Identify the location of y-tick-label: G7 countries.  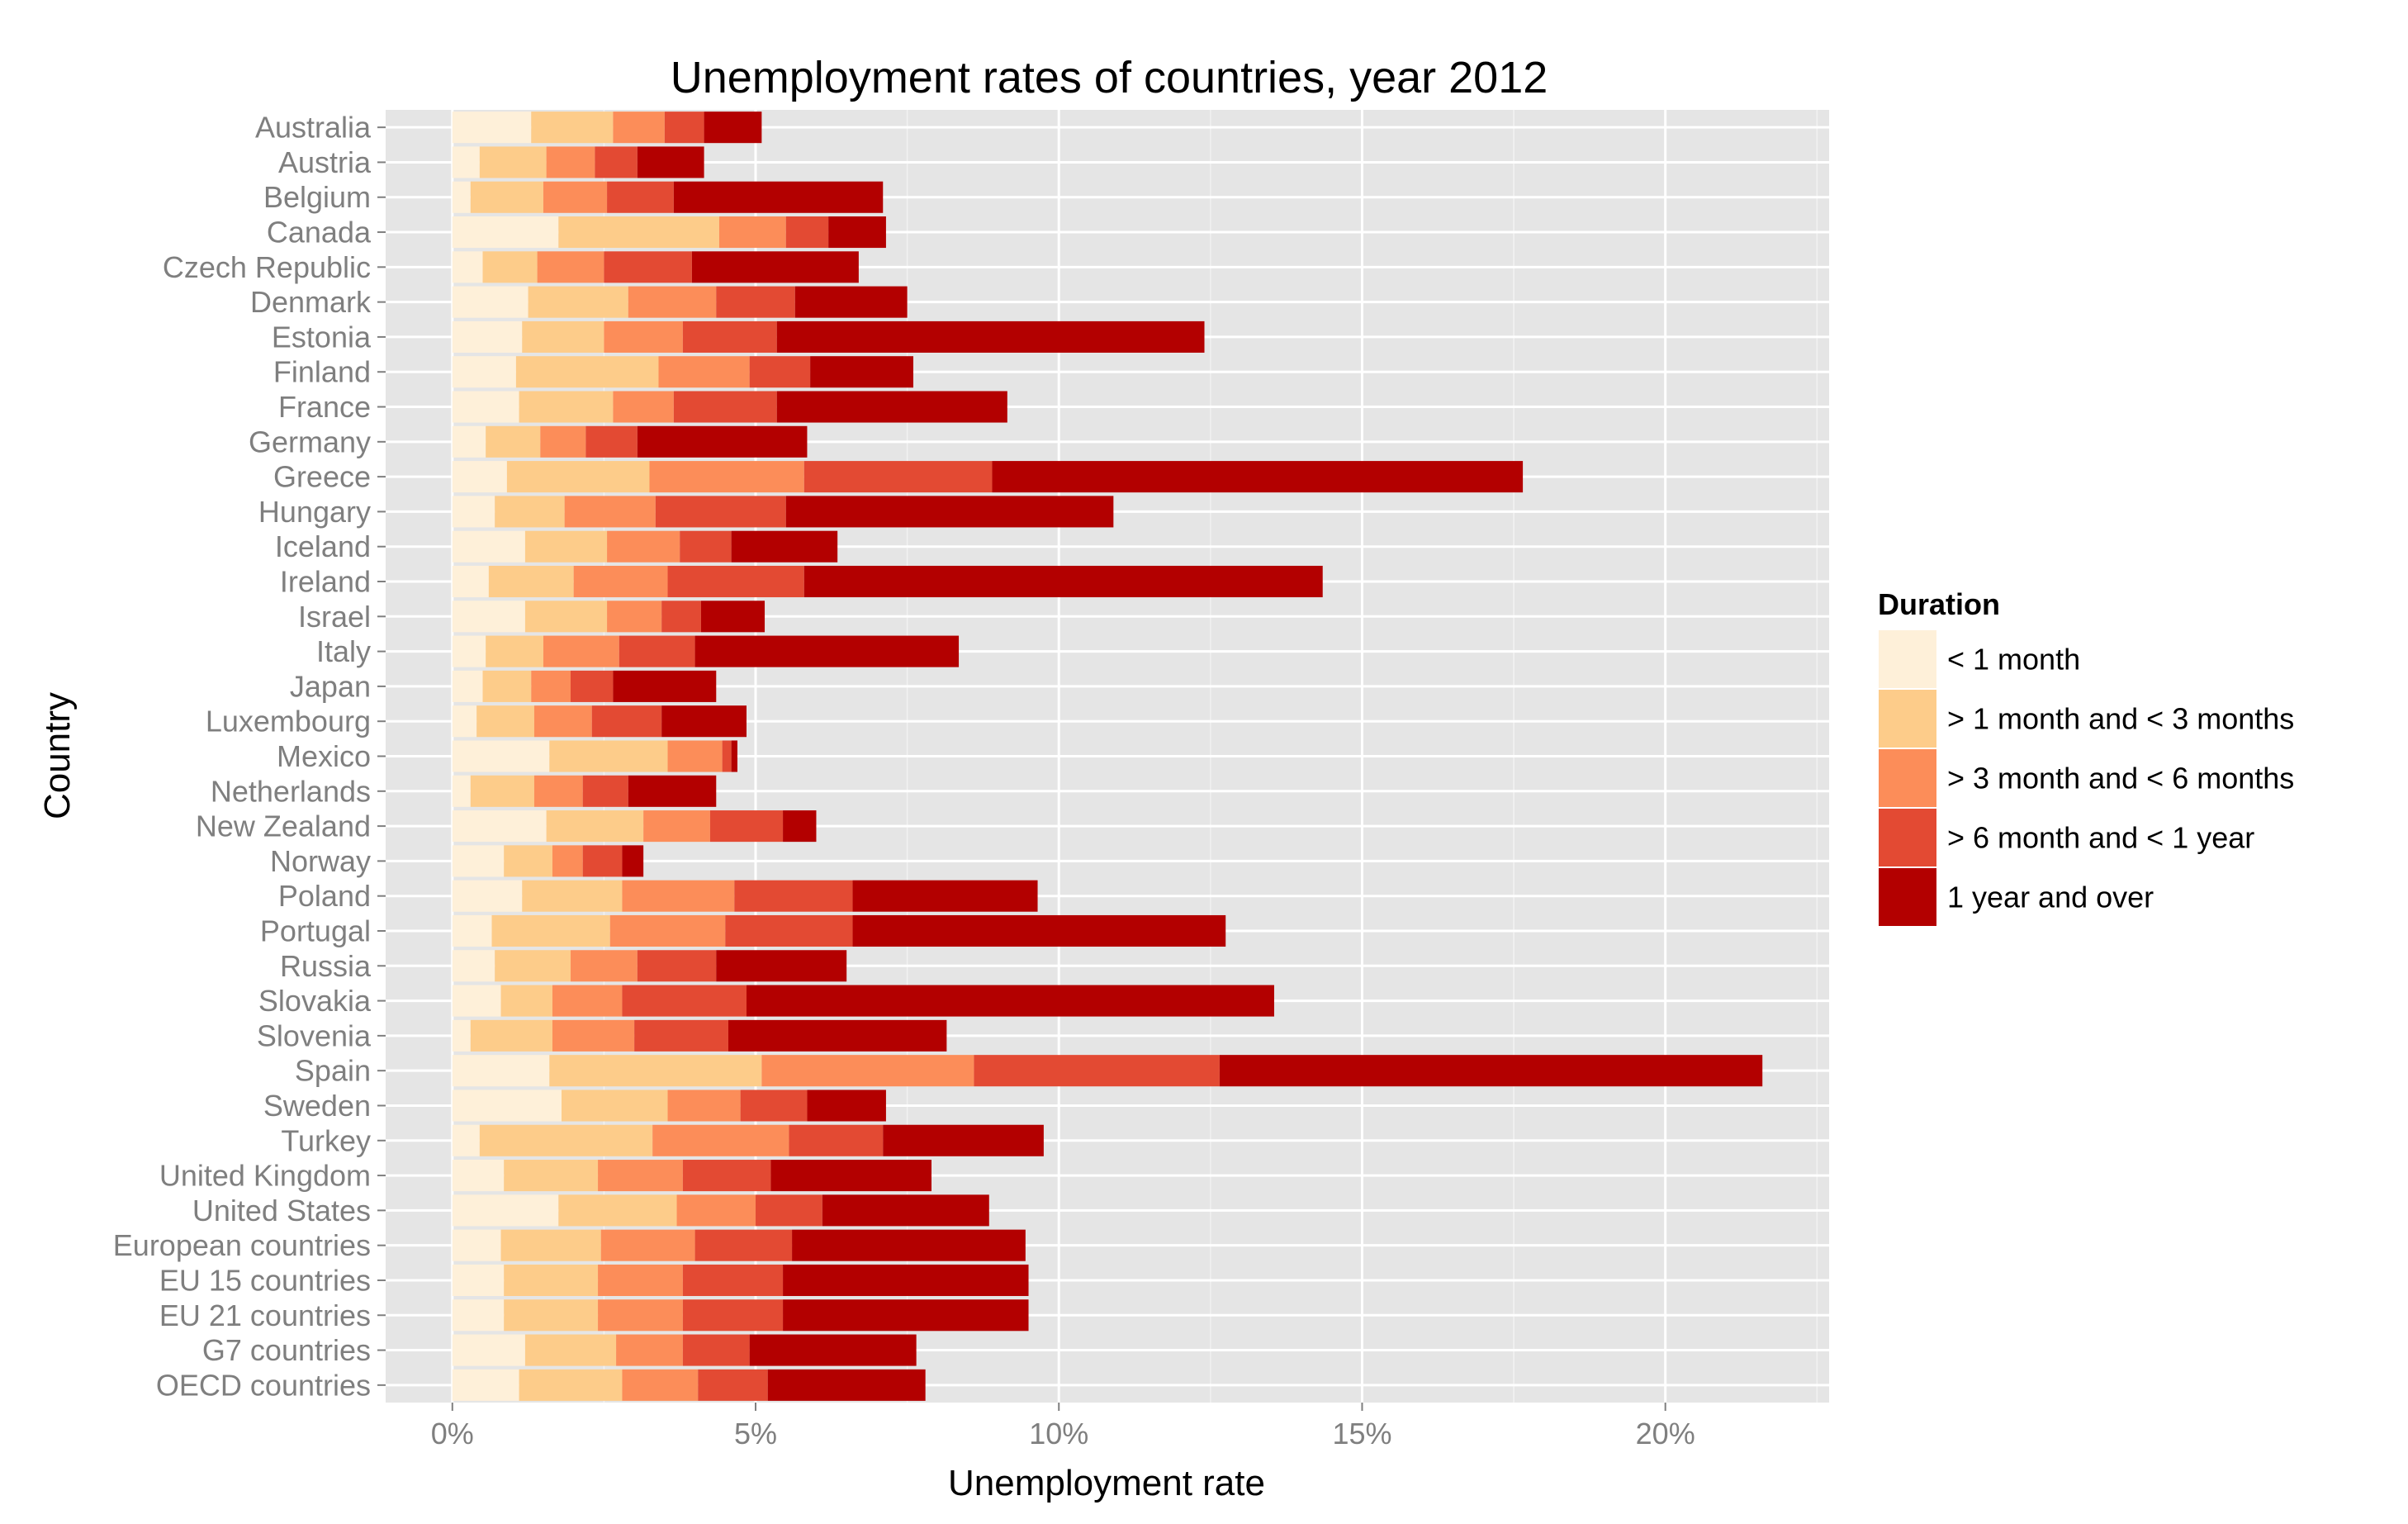
(287, 1350).